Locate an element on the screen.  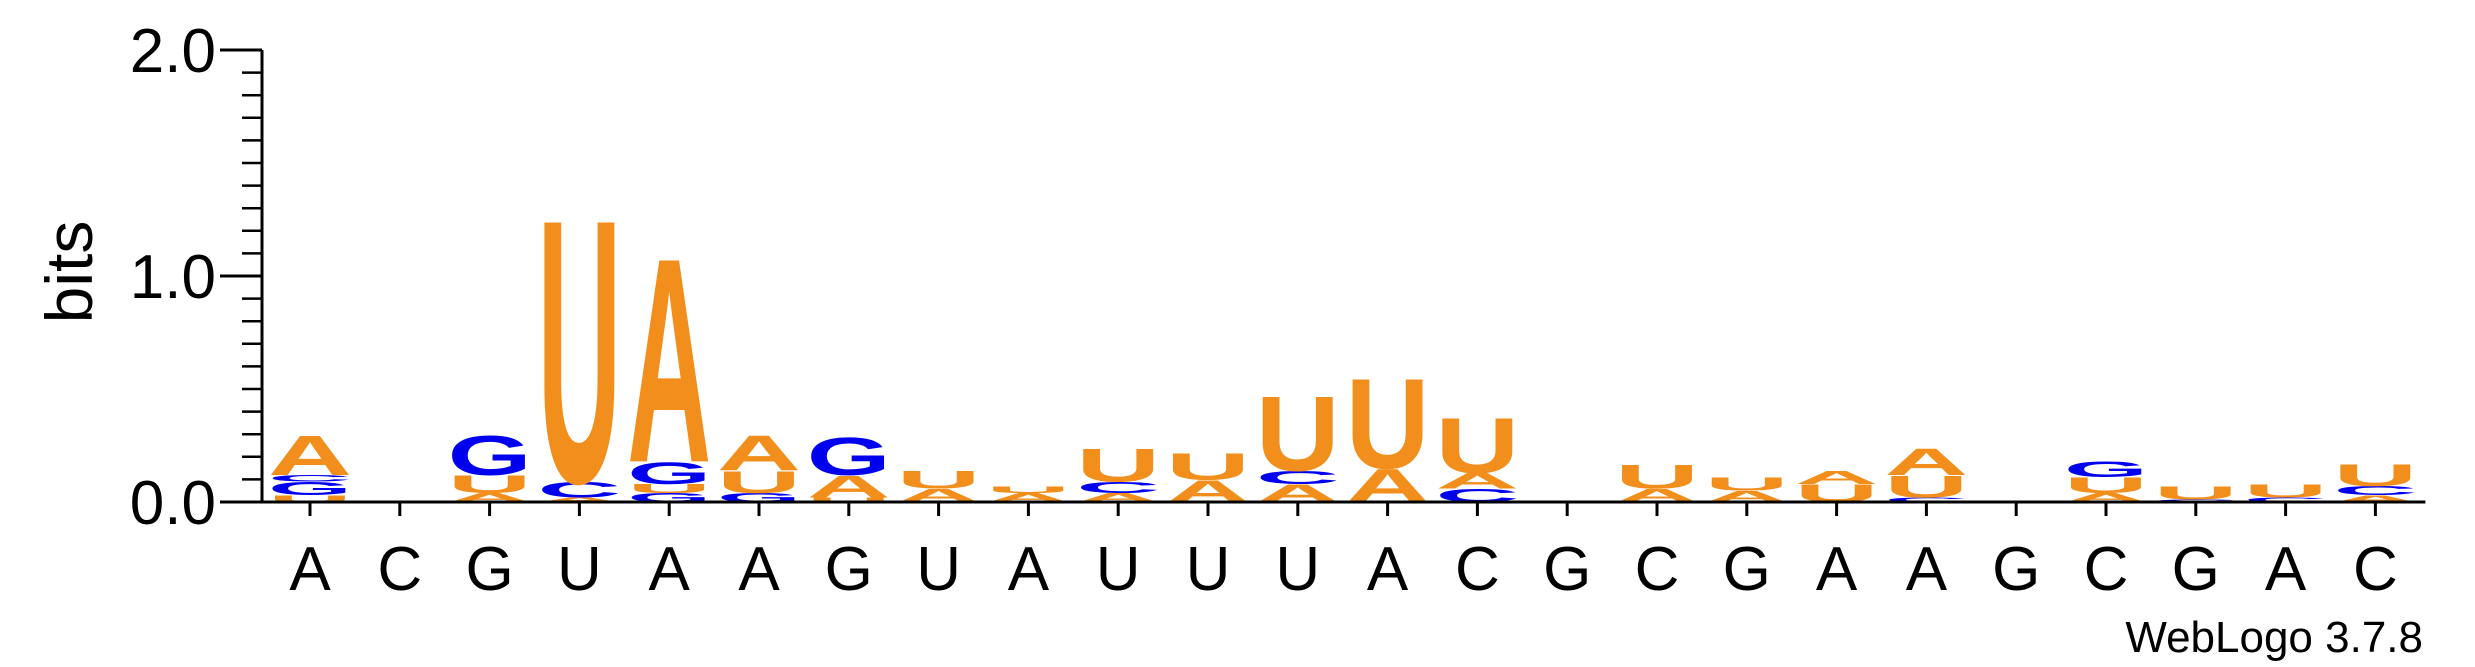
y-tick-label: 2.0 is located at coordinates (173, 51).